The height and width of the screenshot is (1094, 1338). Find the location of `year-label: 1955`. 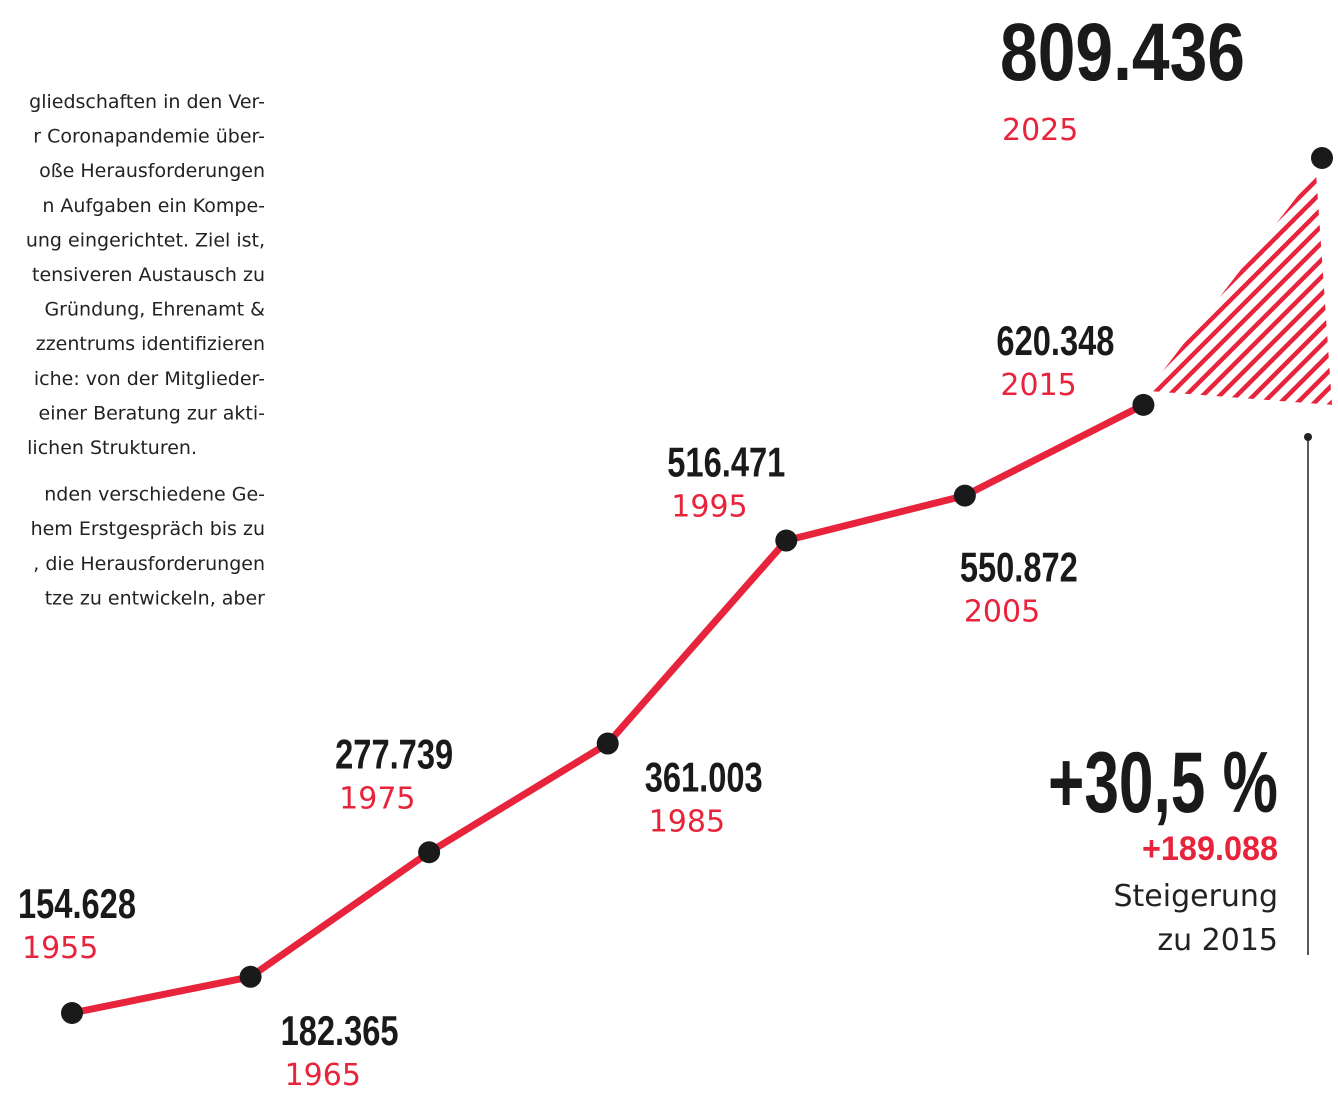

year-label: 1955 is located at coordinates (60, 948).